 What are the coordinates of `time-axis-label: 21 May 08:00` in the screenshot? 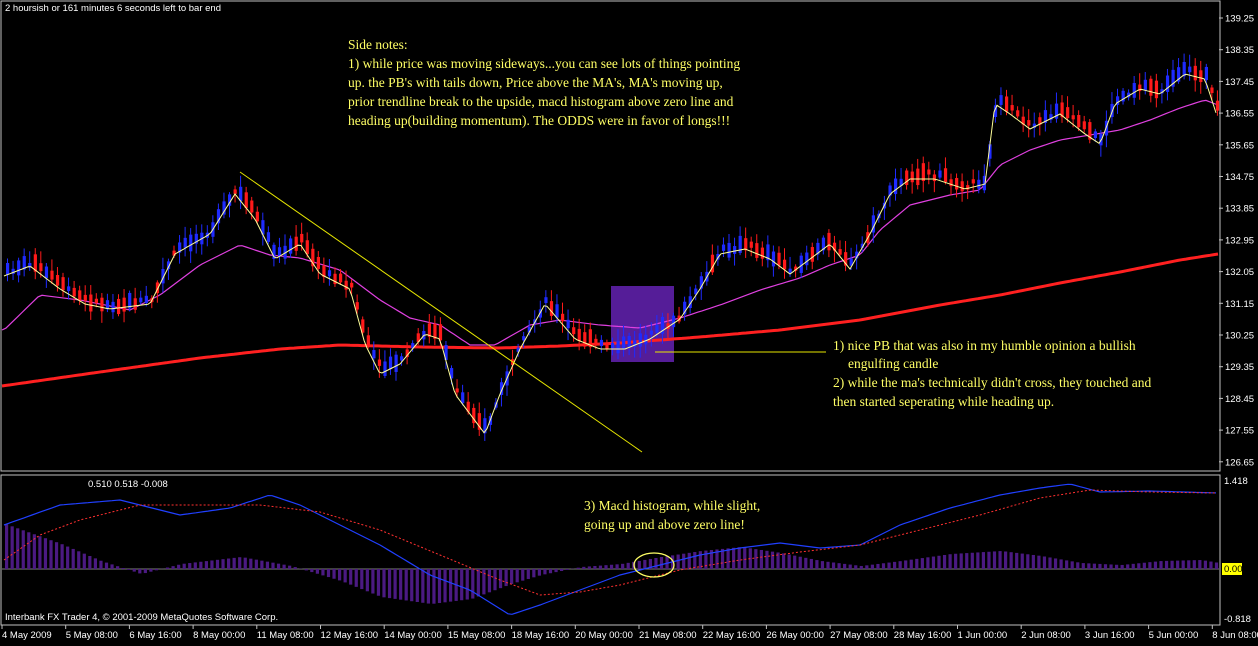 It's located at (668, 635).